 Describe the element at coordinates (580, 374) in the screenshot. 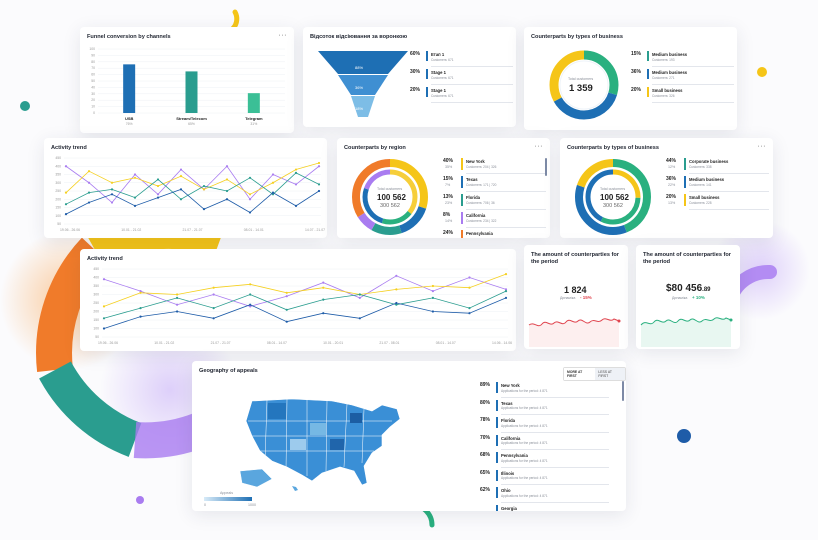

I see `sort-more-first-button: MORE AT FIRST` at that location.